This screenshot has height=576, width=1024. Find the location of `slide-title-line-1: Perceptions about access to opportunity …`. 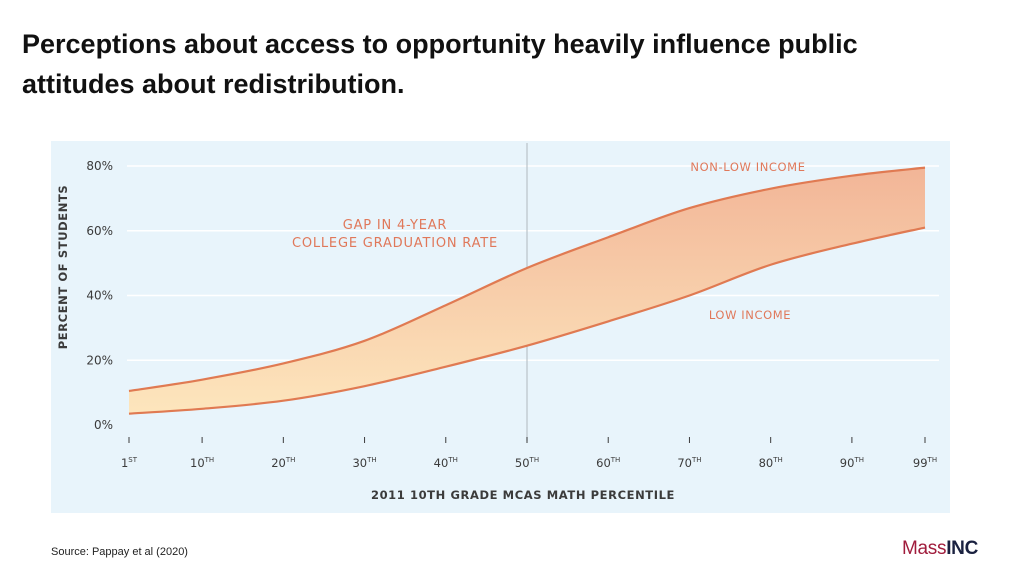

slide-title-line-1: Perceptions about access to opportunity … is located at coordinates (440, 44).